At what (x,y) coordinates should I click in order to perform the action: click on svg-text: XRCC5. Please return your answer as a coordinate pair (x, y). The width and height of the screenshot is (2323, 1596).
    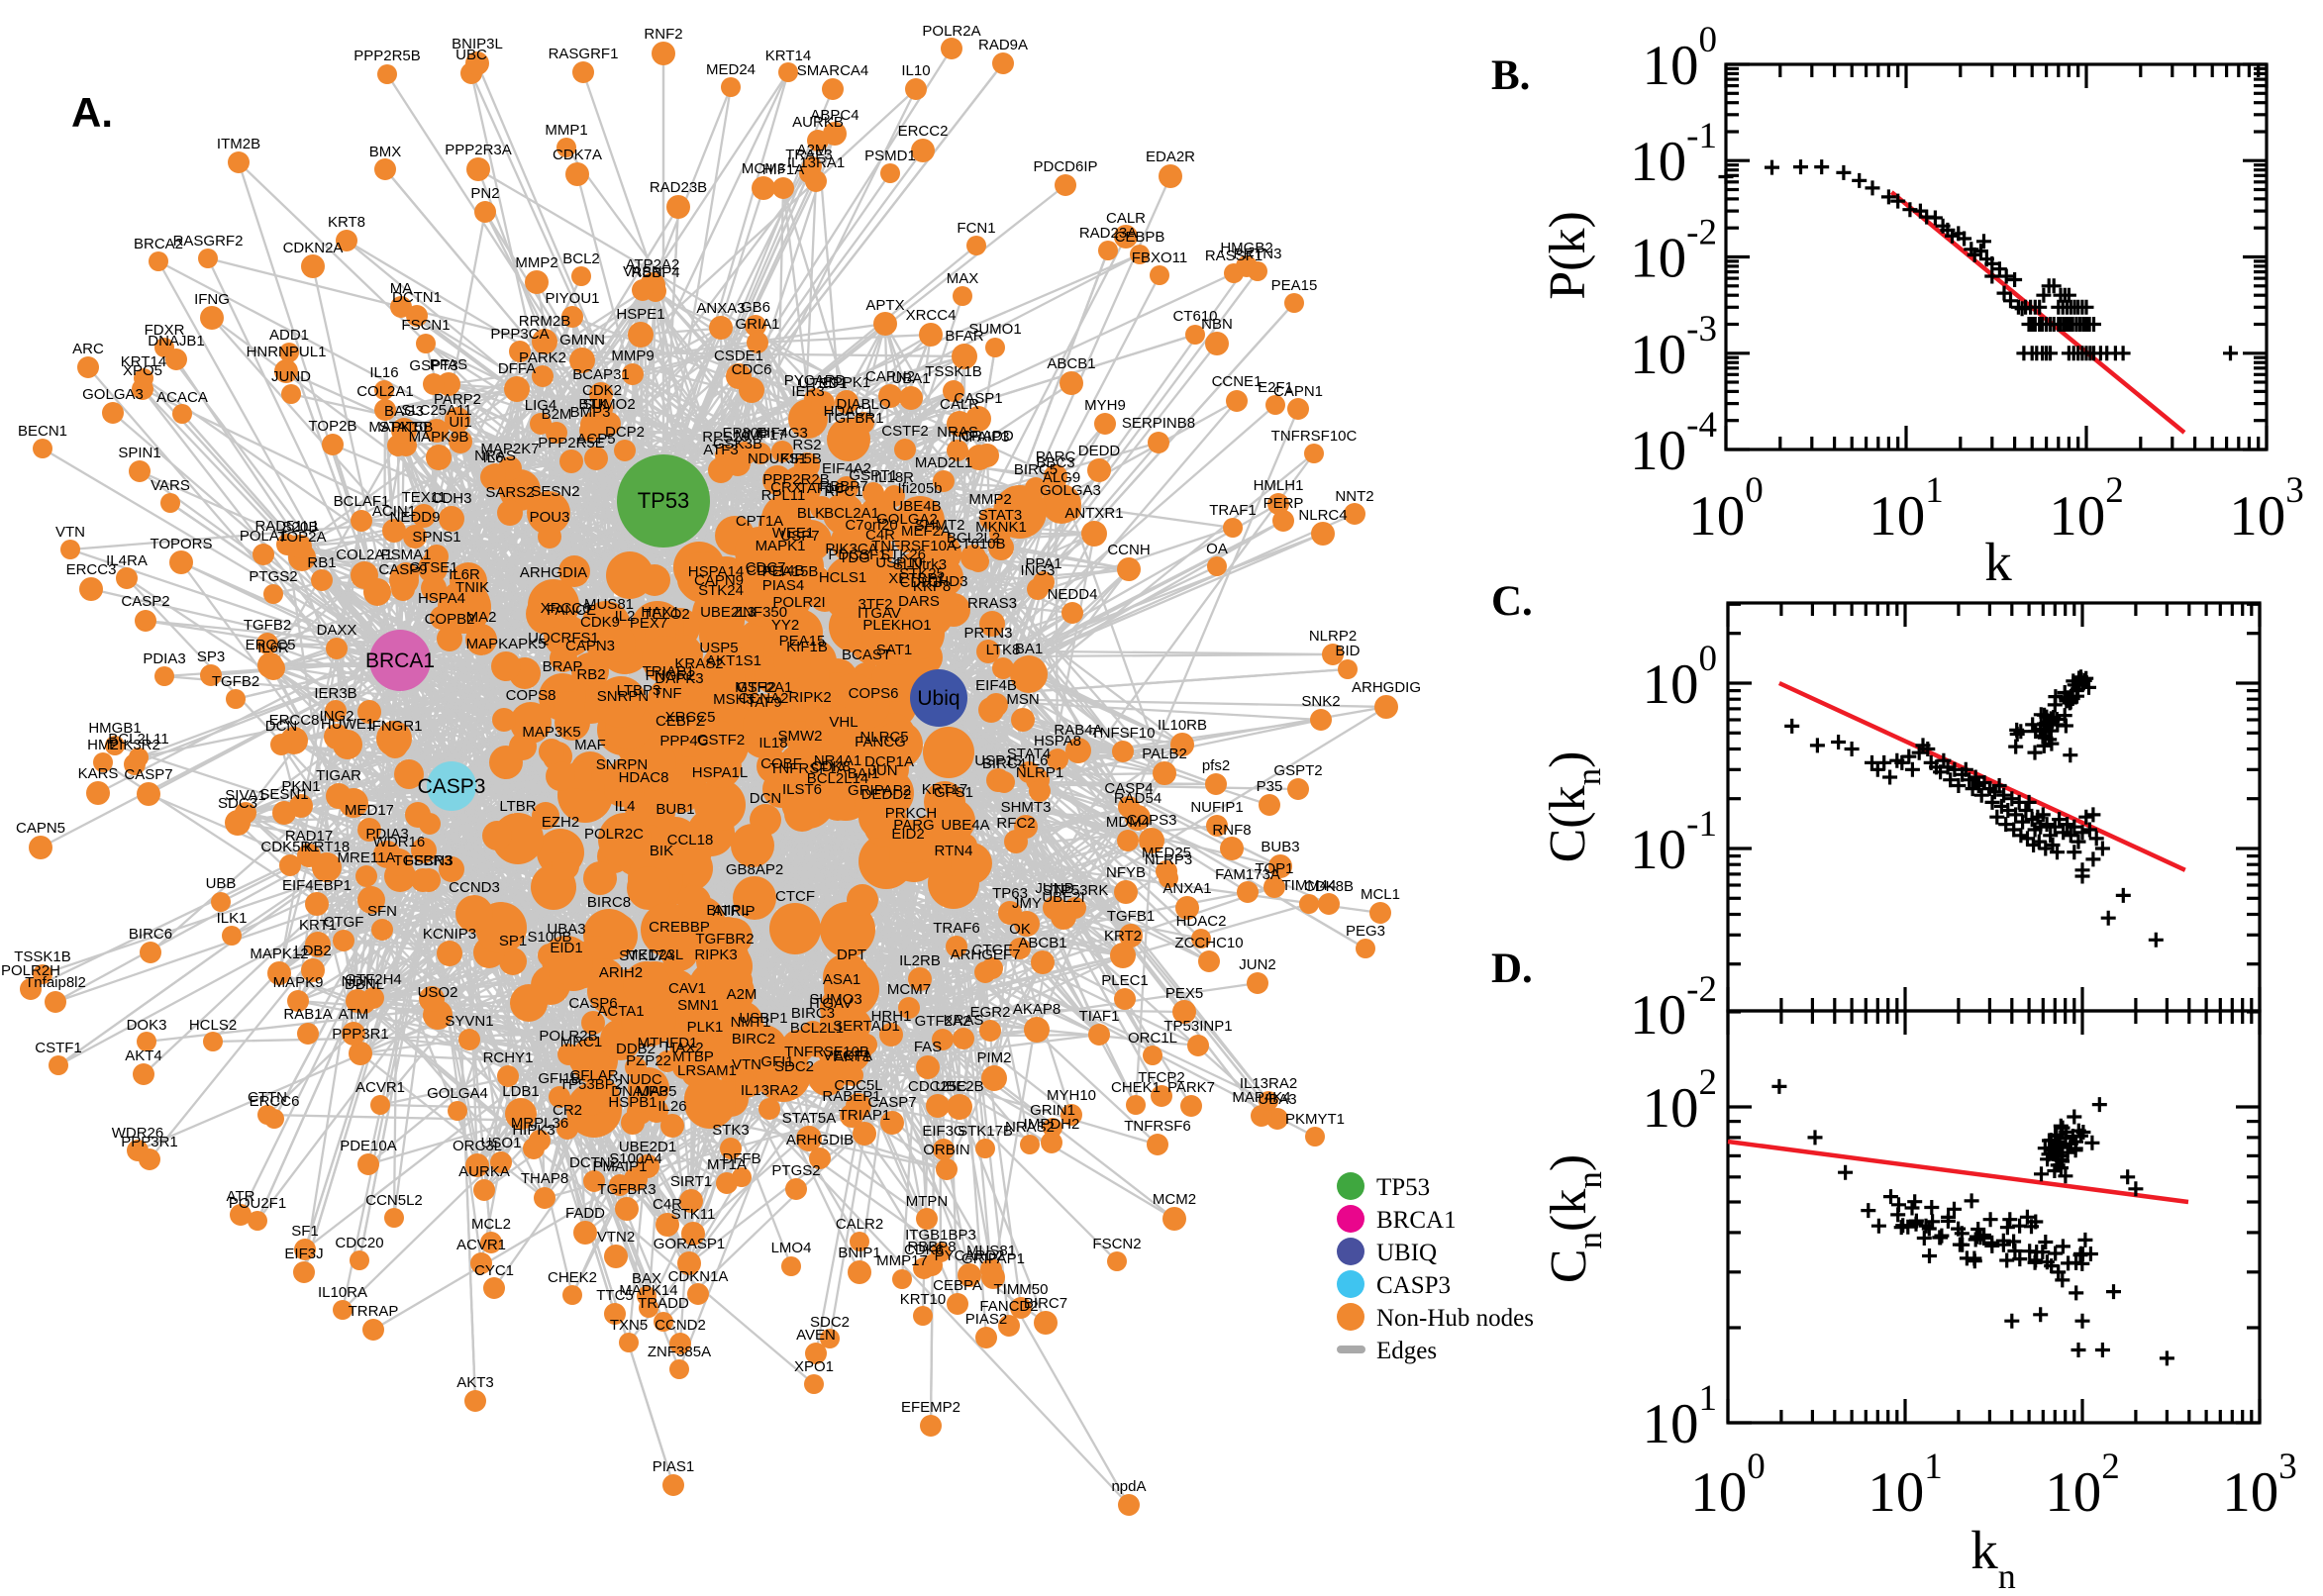
    Looking at the image, I should click on (690, 717).